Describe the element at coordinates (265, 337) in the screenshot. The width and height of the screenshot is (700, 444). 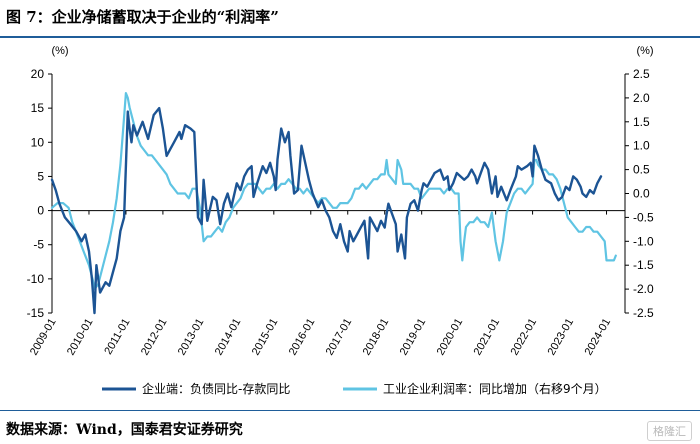
I see `x-tick-label: 2015-01` at that location.